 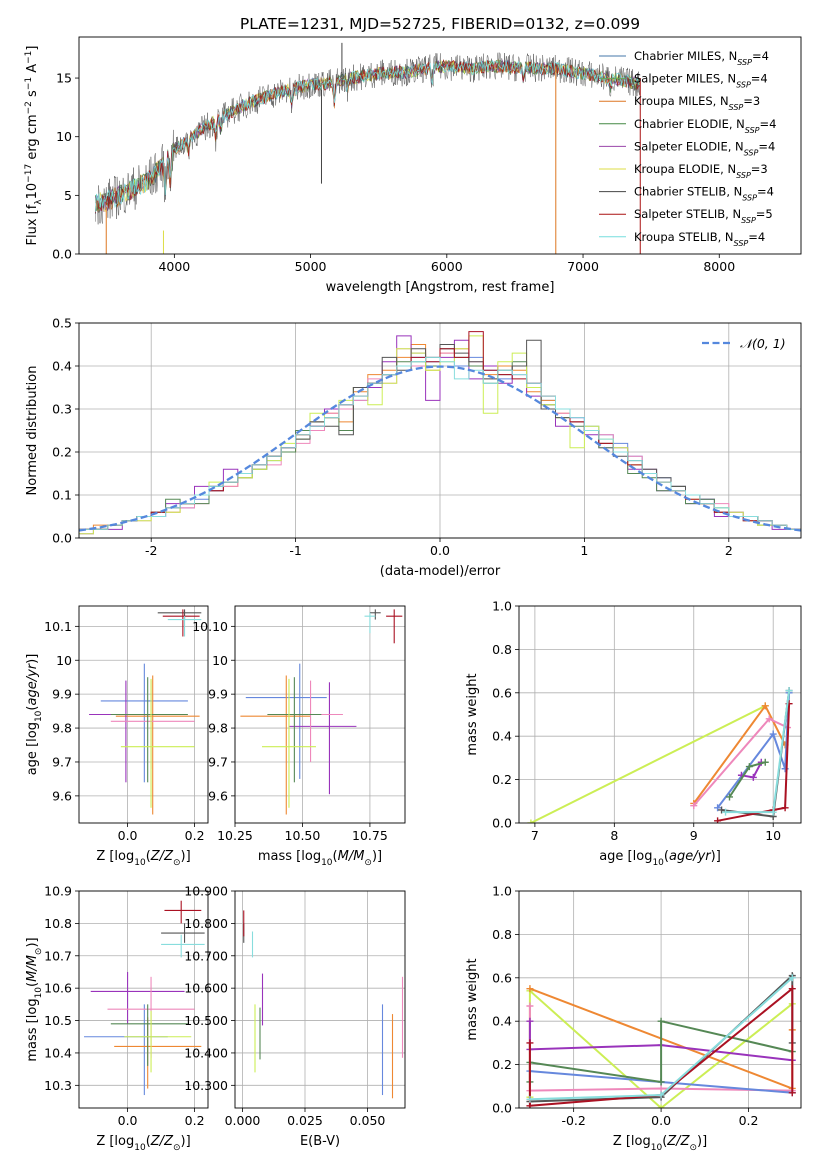 What do you see at coordinates (583, 266) in the screenshot?
I see `x-tick-label: 7000` at bounding box center [583, 266].